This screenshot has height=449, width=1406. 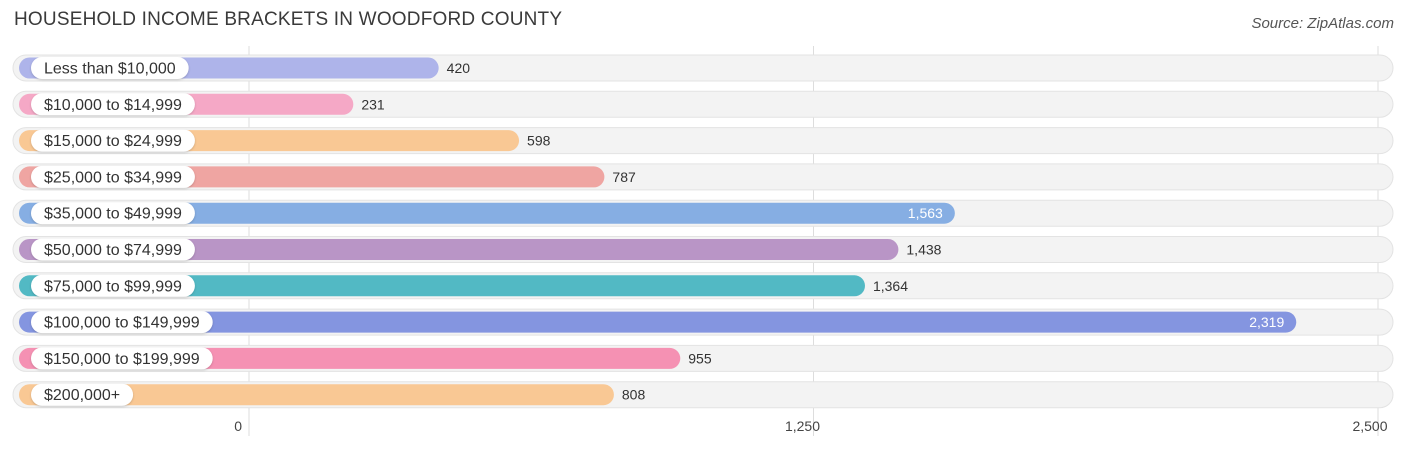 I want to click on bar-row: Less than $10,000 420, so click(x=703, y=68).